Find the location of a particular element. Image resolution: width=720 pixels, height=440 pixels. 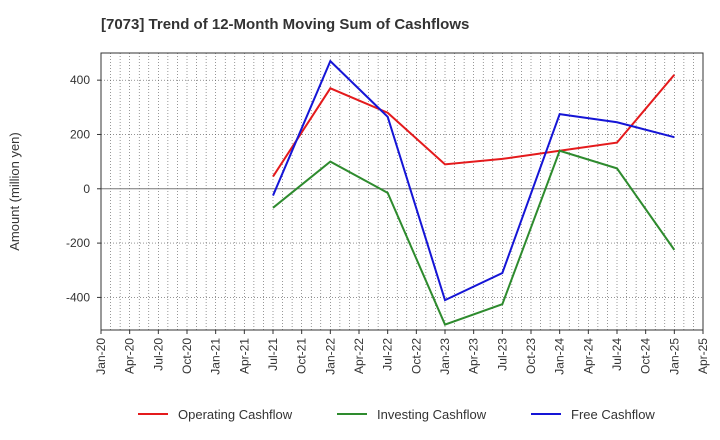

x-tick-label: Jul-21 is located at coordinates (273, 354).